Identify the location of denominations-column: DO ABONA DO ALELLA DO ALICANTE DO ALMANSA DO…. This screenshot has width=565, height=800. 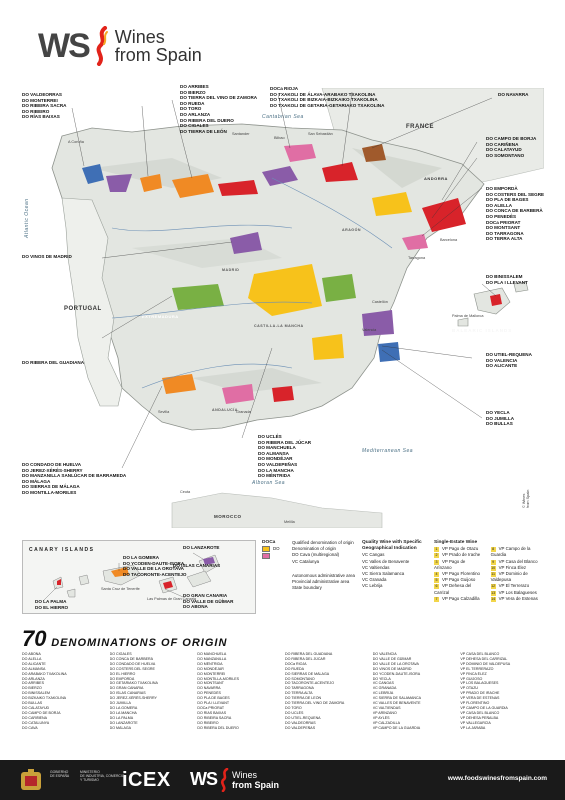
(64, 700).